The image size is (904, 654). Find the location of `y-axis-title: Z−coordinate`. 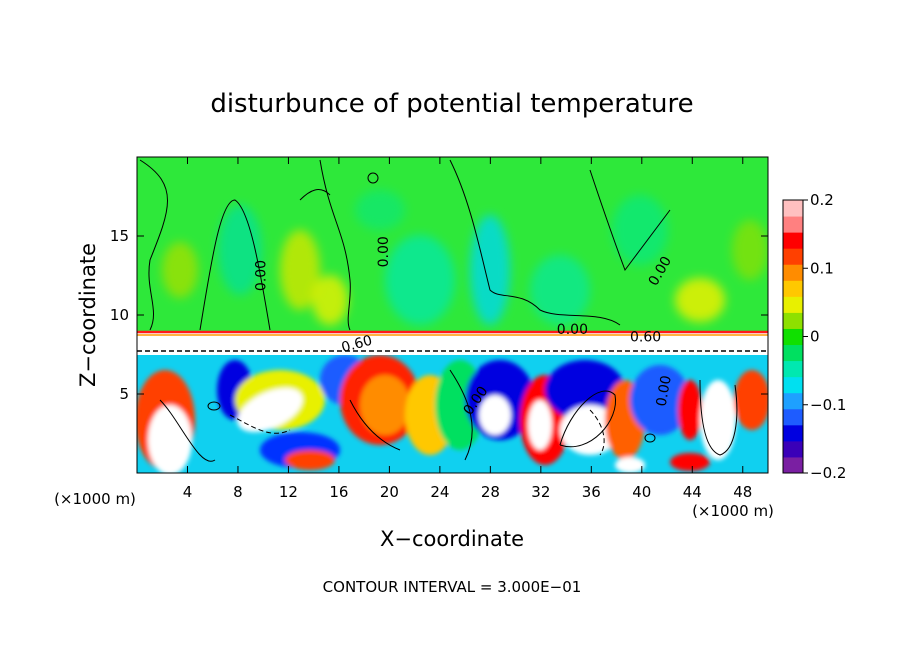

y-axis-title: Z−coordinate is located at coordinates (88, 315).